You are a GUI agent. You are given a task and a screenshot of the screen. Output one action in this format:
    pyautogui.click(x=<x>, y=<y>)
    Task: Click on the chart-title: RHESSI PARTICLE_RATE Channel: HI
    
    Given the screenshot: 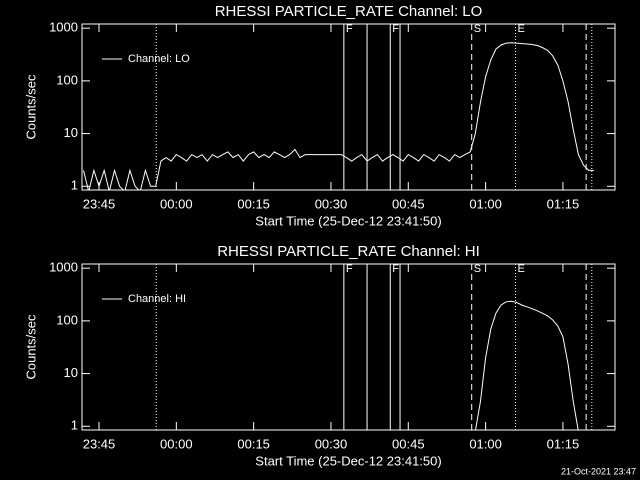 What is the action you would take?
    pyautogui.click(x=348, y=251)
    